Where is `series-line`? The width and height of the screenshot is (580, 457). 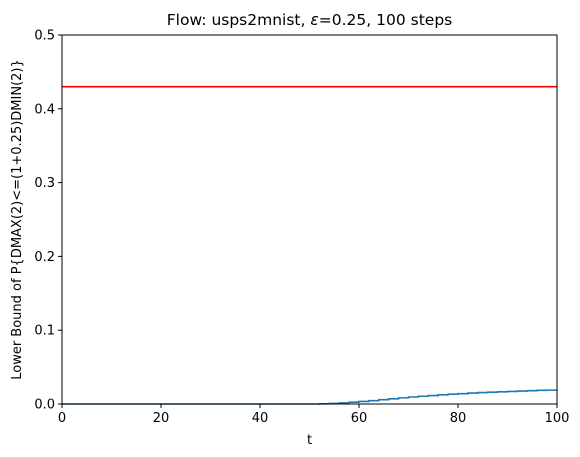 series-line is located at coordinates (310, 397).